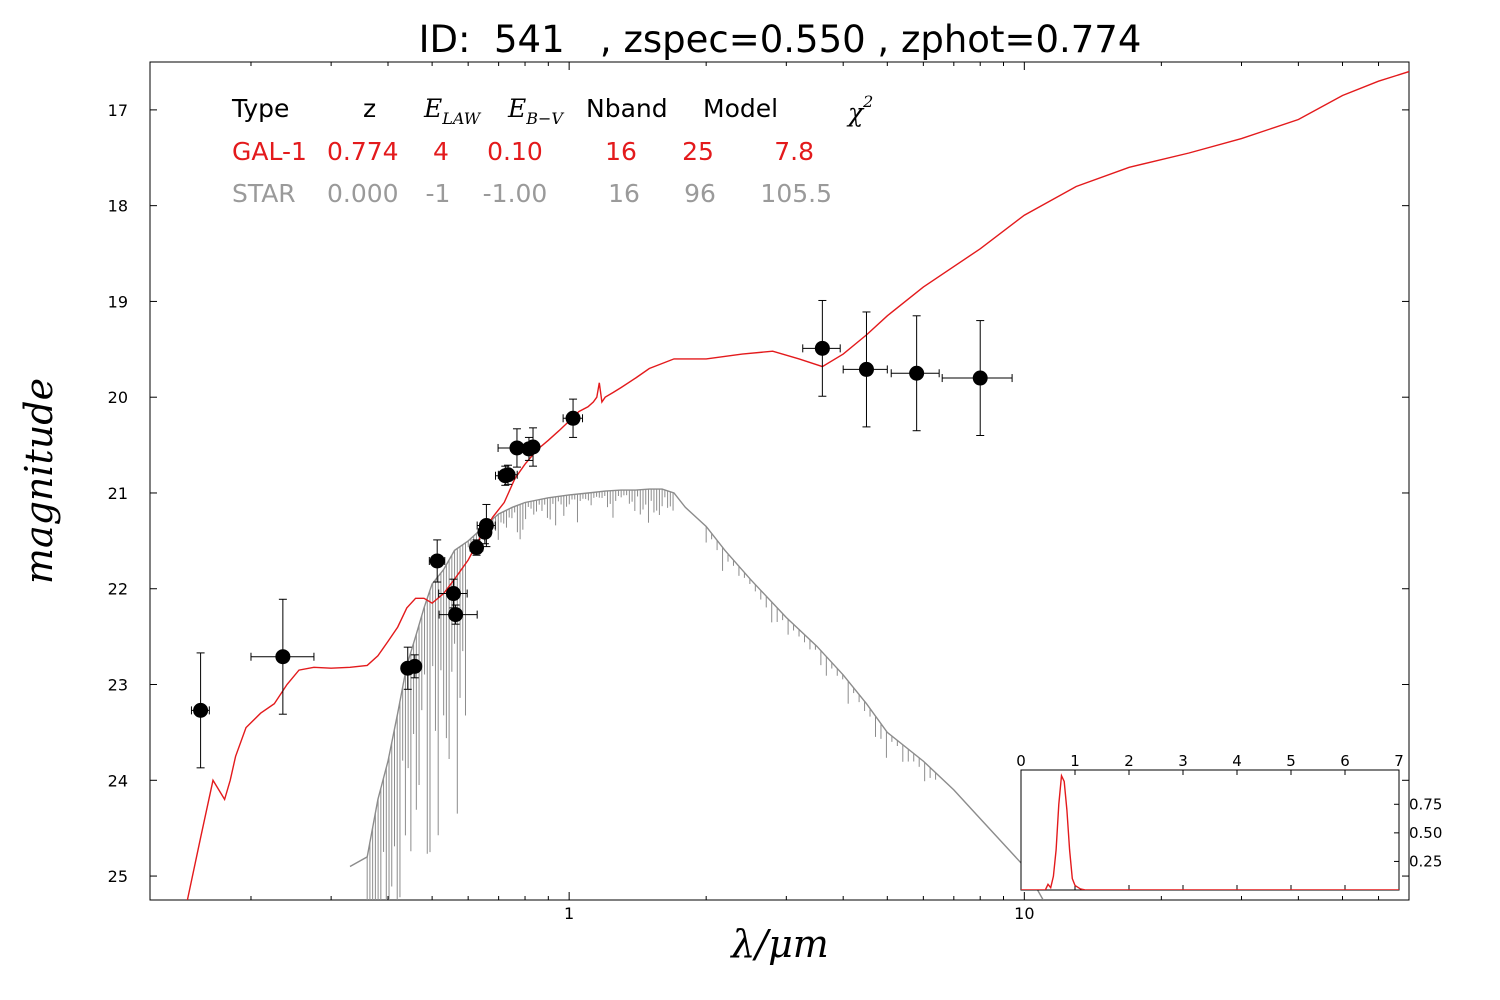 The image size is (1500, 1000). Describe the element at coordinates (118, 206) in the screenshot. I see `y-tick-label: 18` at that location.